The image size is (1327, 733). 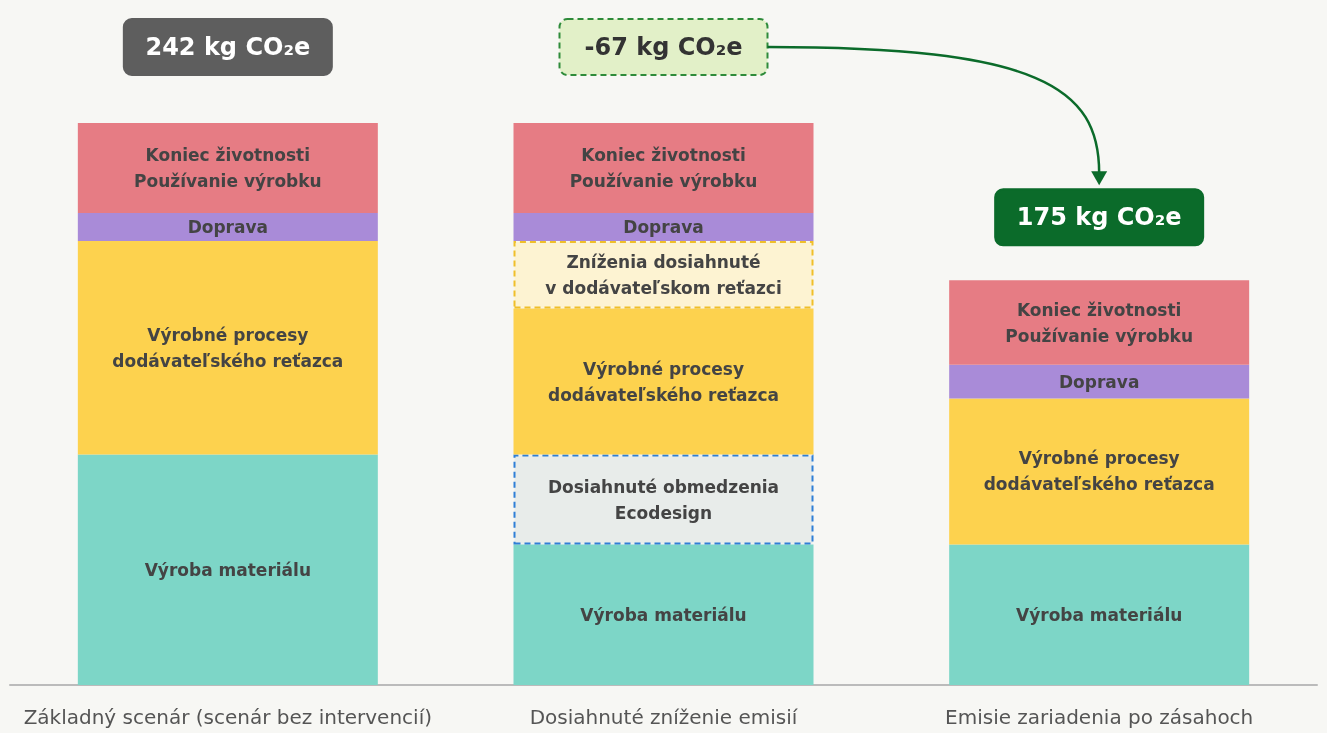 I want to click on annotation: 175 kg CO₂e, so click(x=1099, y=217).